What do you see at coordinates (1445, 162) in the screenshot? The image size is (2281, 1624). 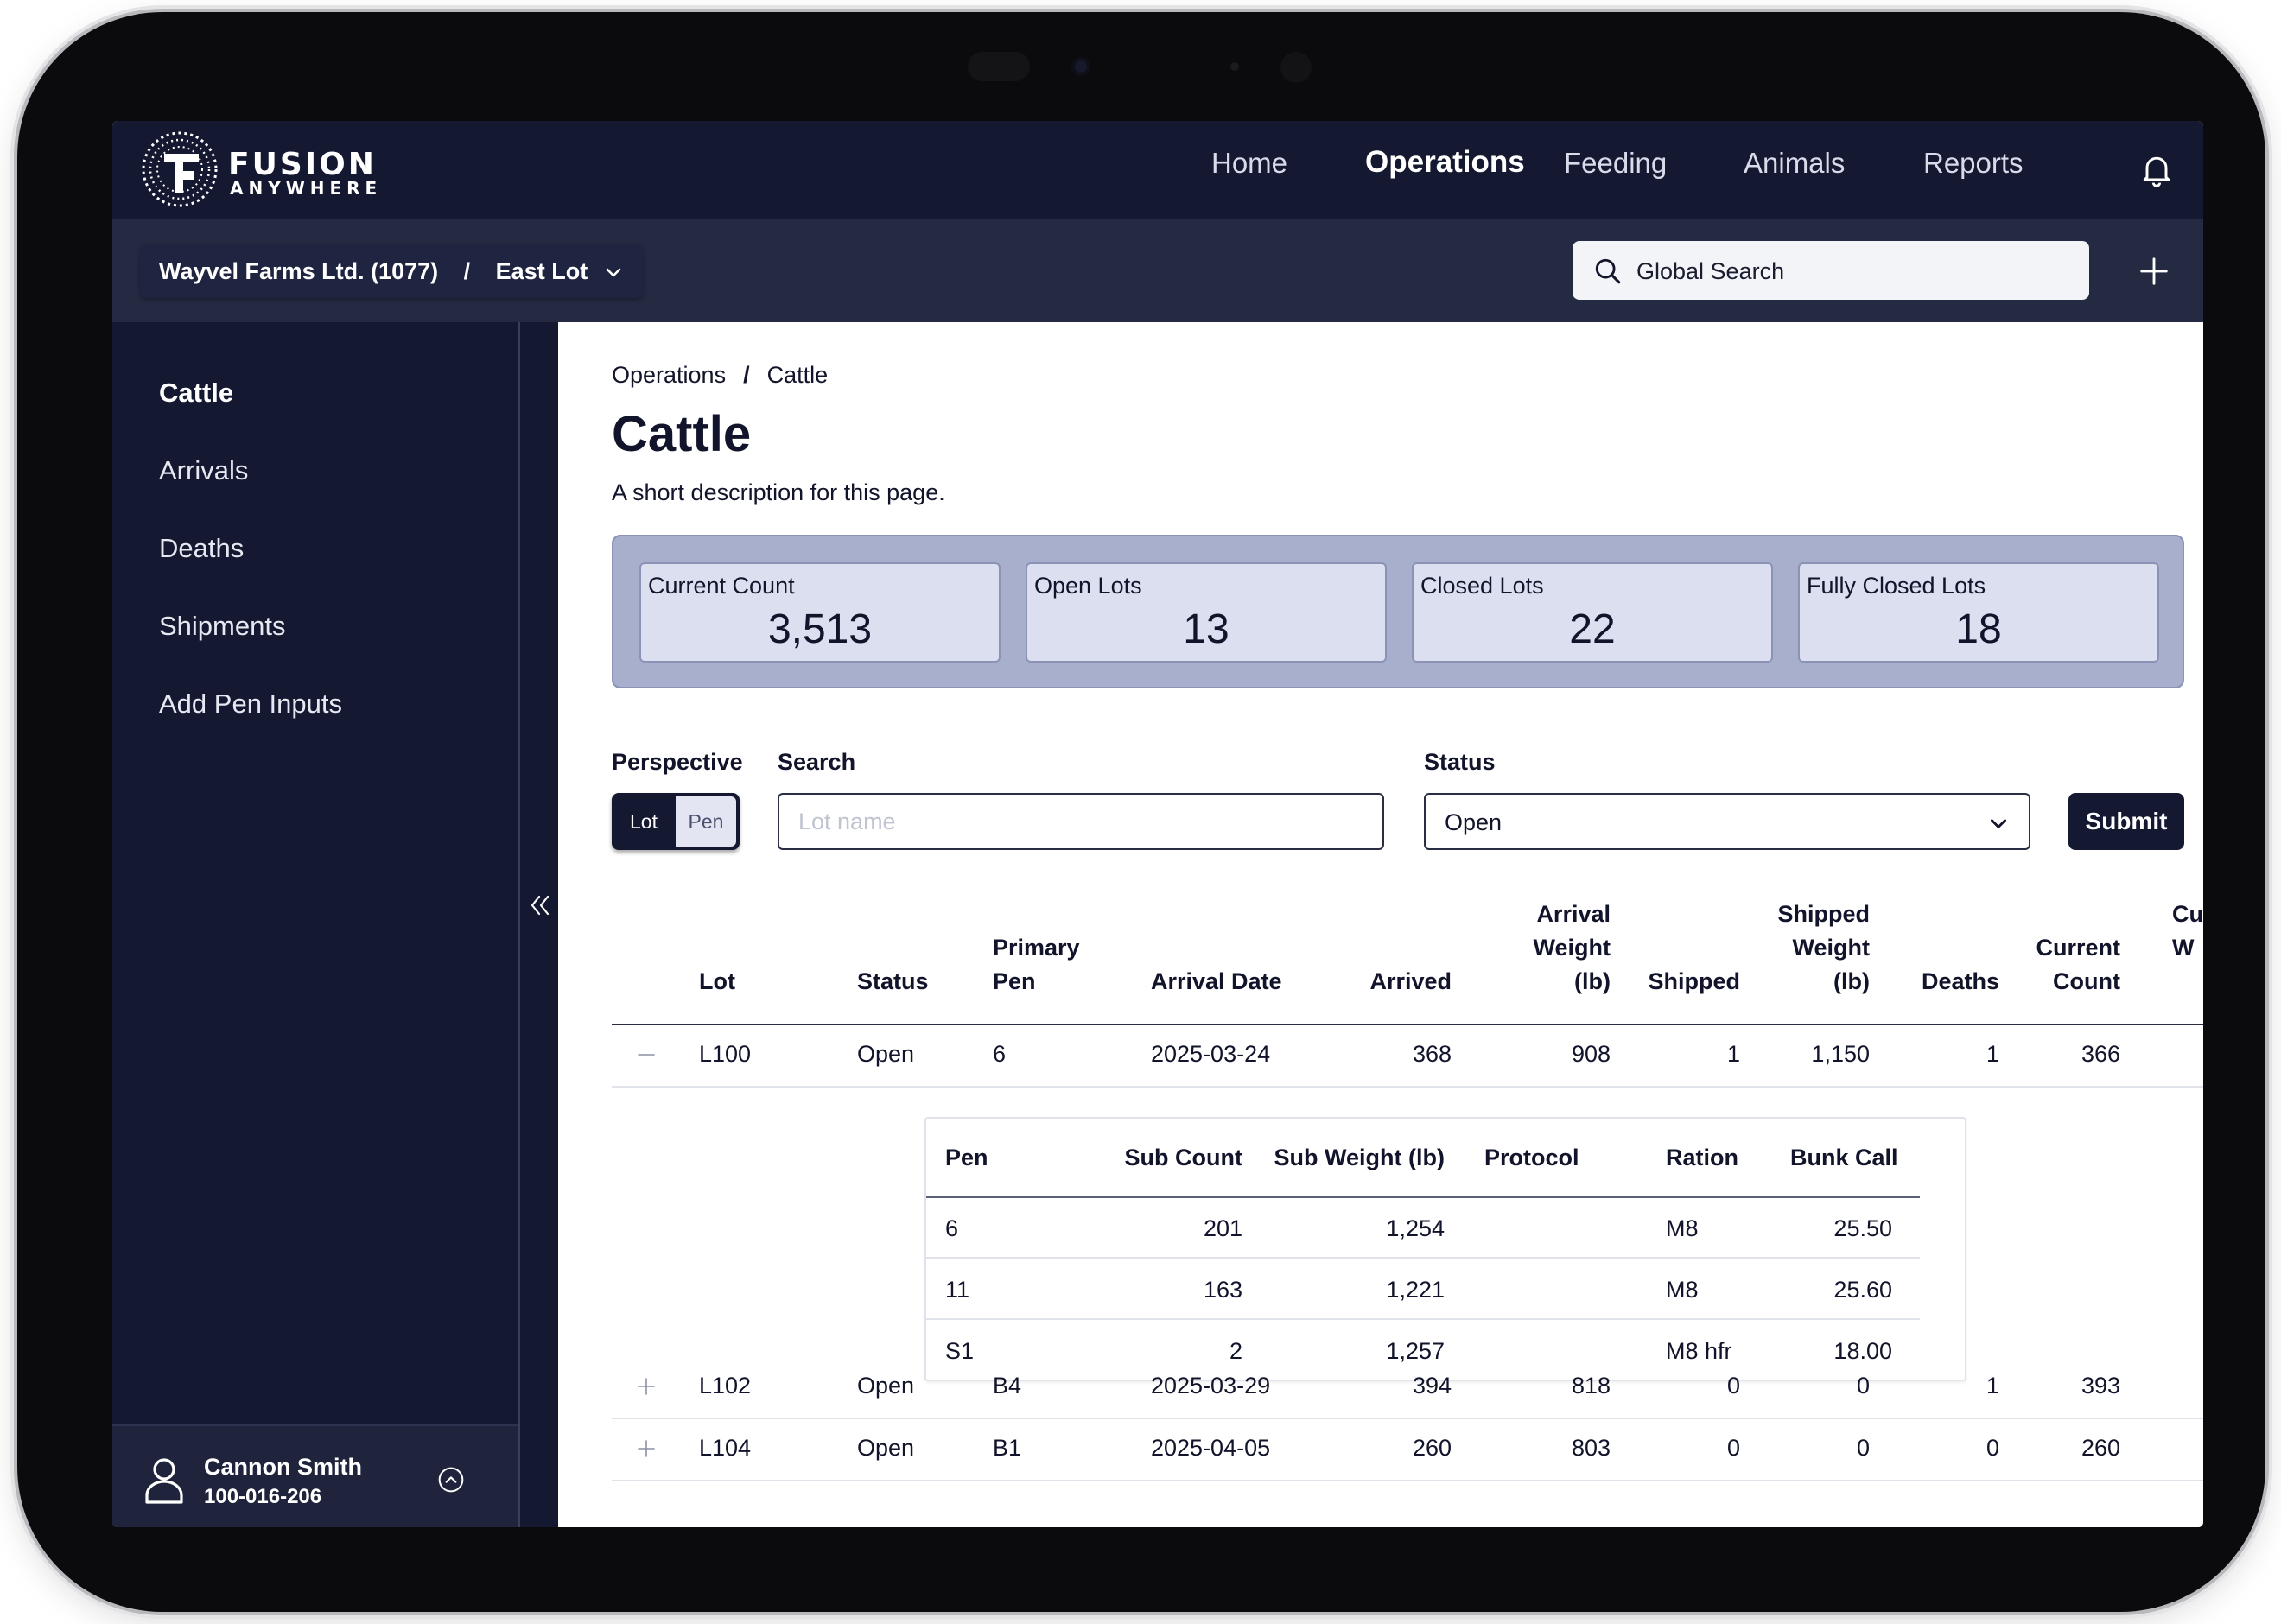 I see `nav-operations: Operations` at bounding box center [1445, 162].